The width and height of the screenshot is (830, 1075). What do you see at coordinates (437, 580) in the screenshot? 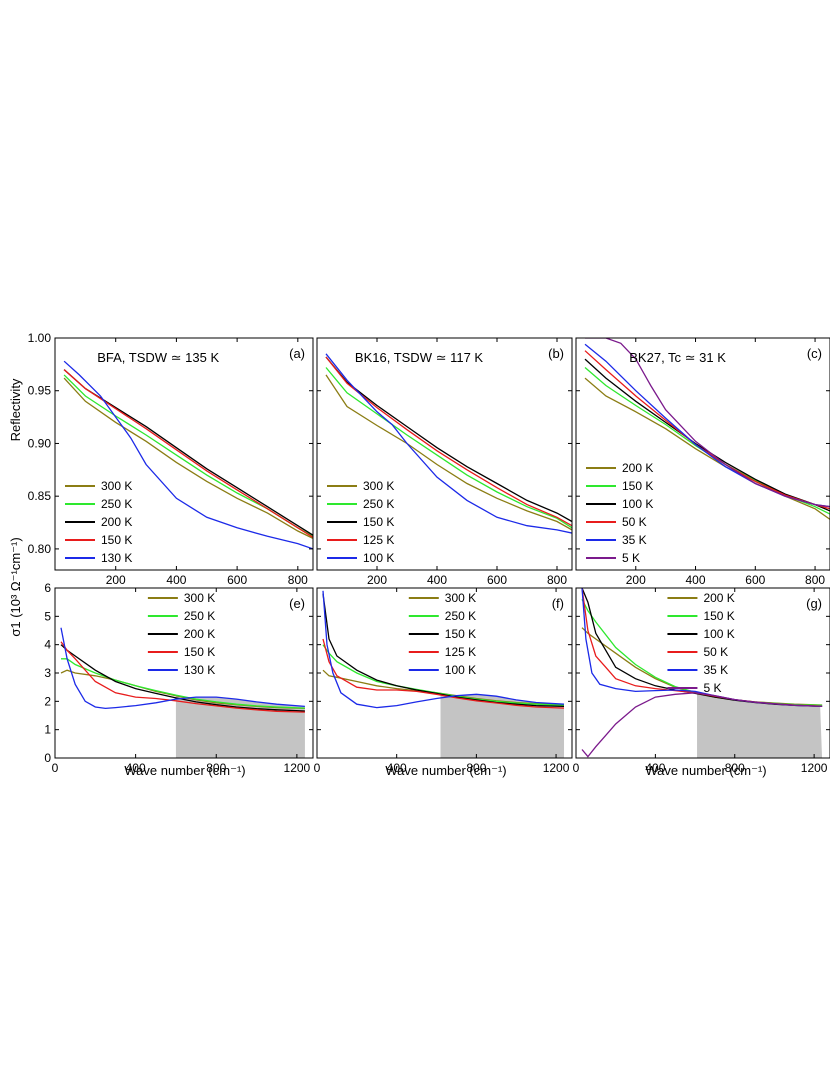
I see `x-tick-label-b: 400` at bounding box center [437, 580].